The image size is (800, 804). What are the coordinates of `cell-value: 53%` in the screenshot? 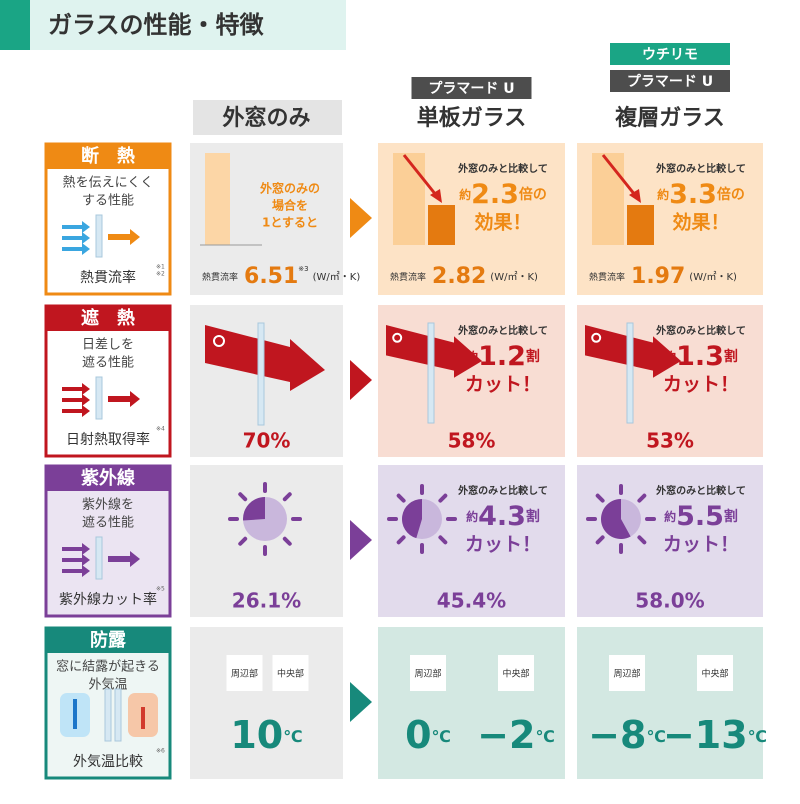 It's located at (670, 441).